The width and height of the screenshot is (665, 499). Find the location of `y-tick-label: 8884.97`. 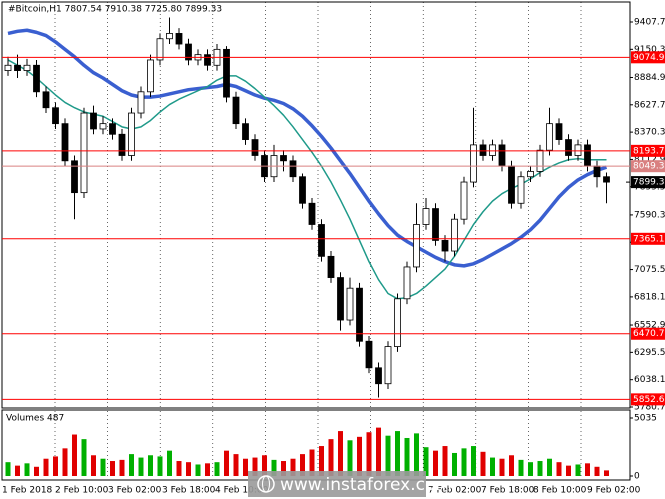

y-tick-label: 8884.97 is located at coordinates (649, 78).